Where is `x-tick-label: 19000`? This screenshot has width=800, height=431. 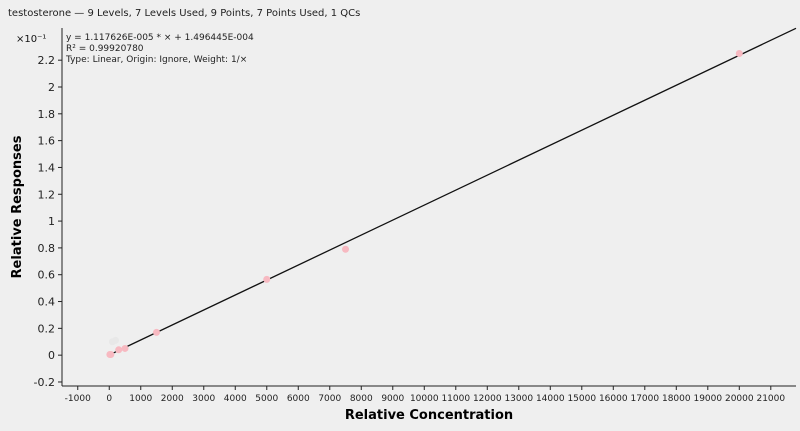
x-tick-label: 19000 is located at coordinates (707, 399).